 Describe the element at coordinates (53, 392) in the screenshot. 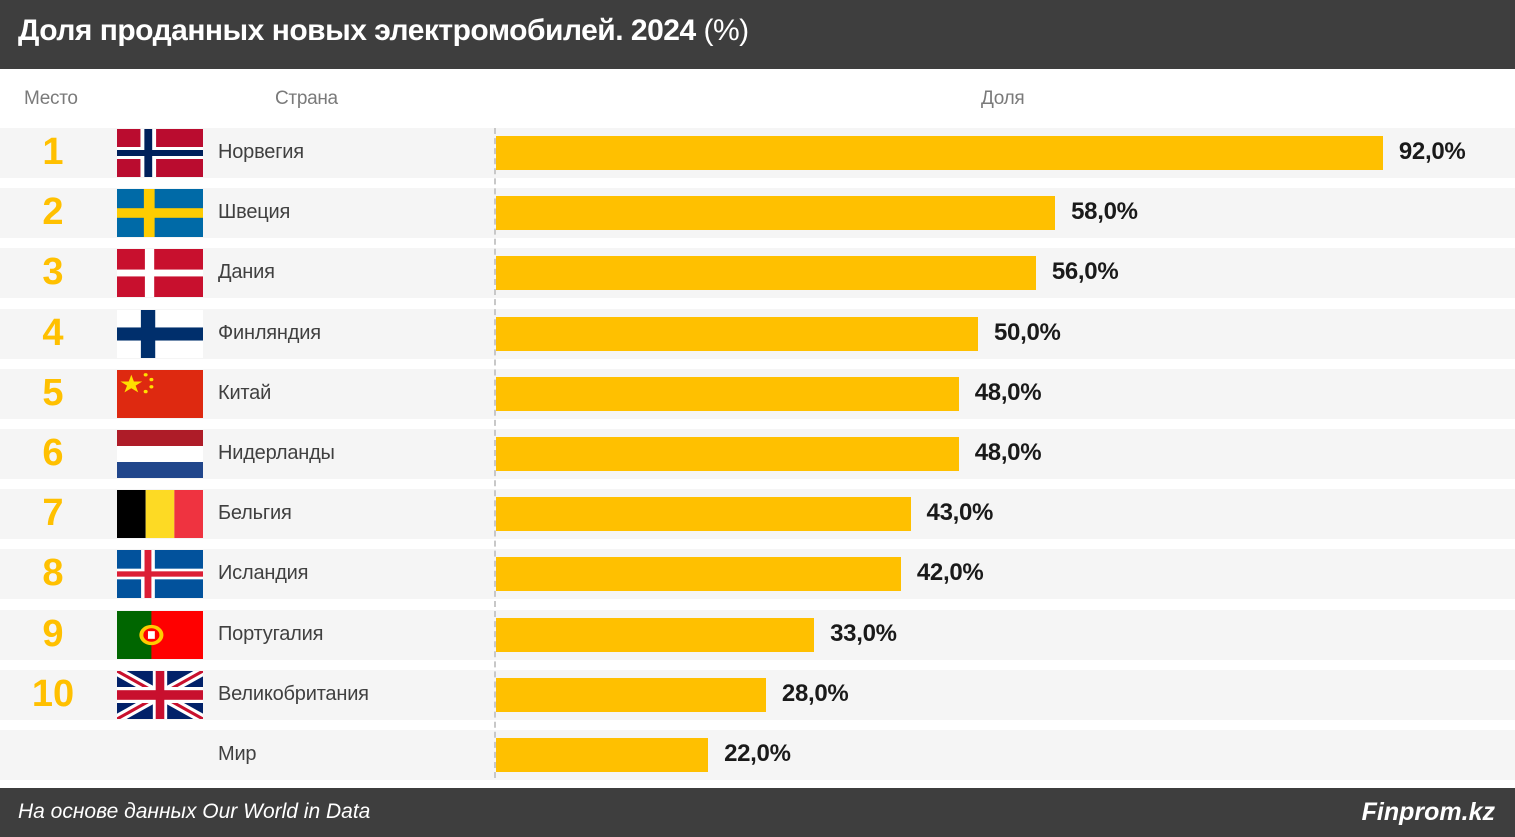

I see `rank-label: 5` at that location.